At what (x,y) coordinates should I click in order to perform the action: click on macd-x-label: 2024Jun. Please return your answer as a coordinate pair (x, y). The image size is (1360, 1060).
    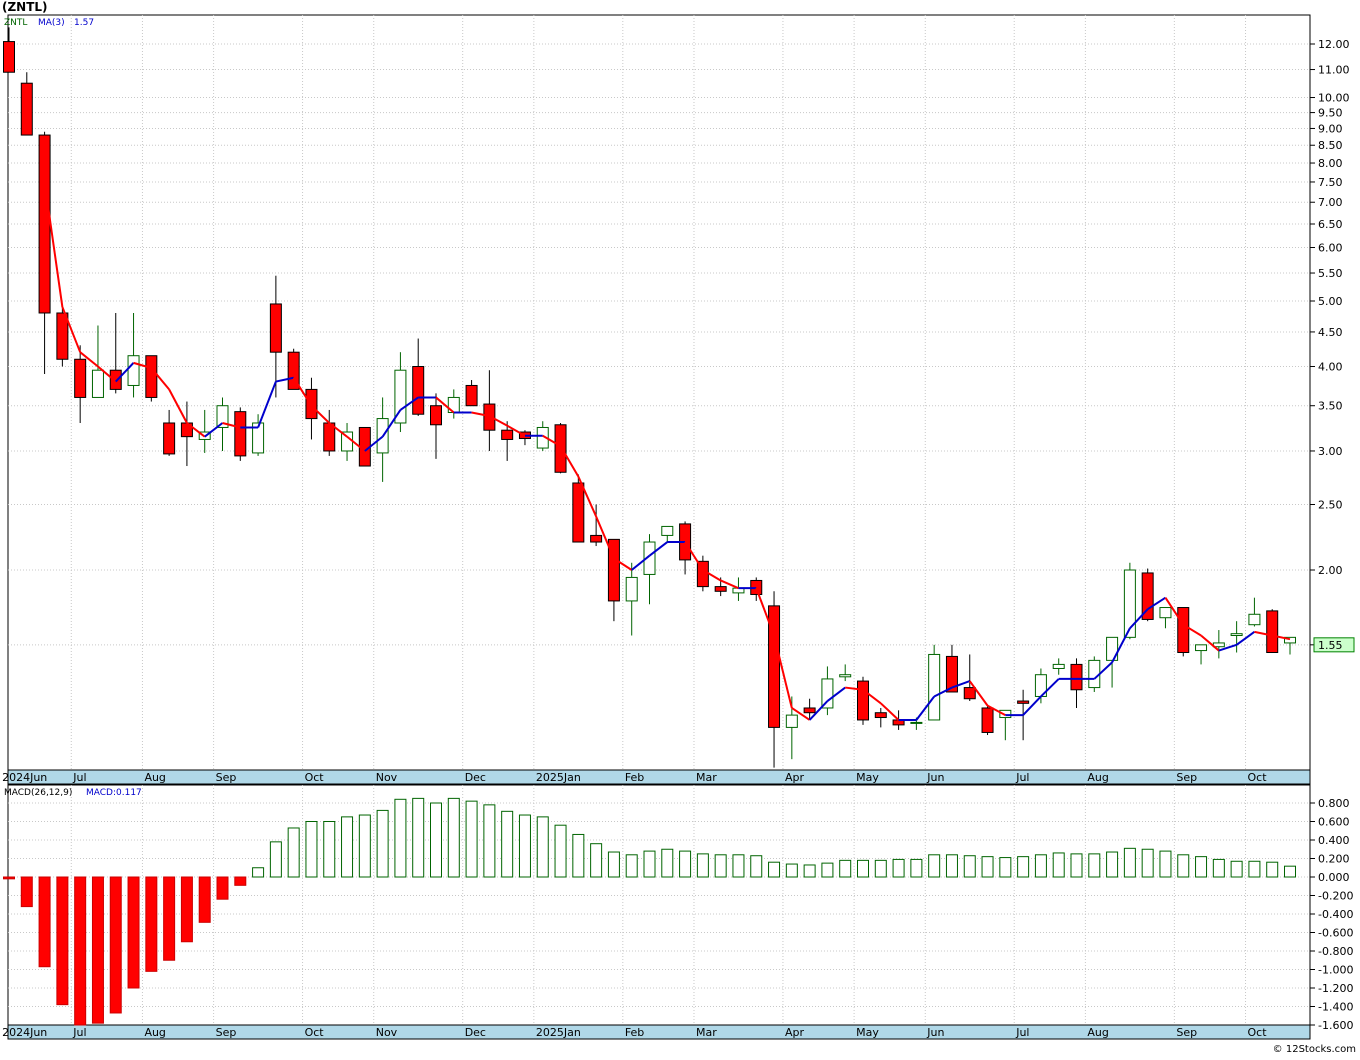
    Looking at the image, I should click on (24, 1032).